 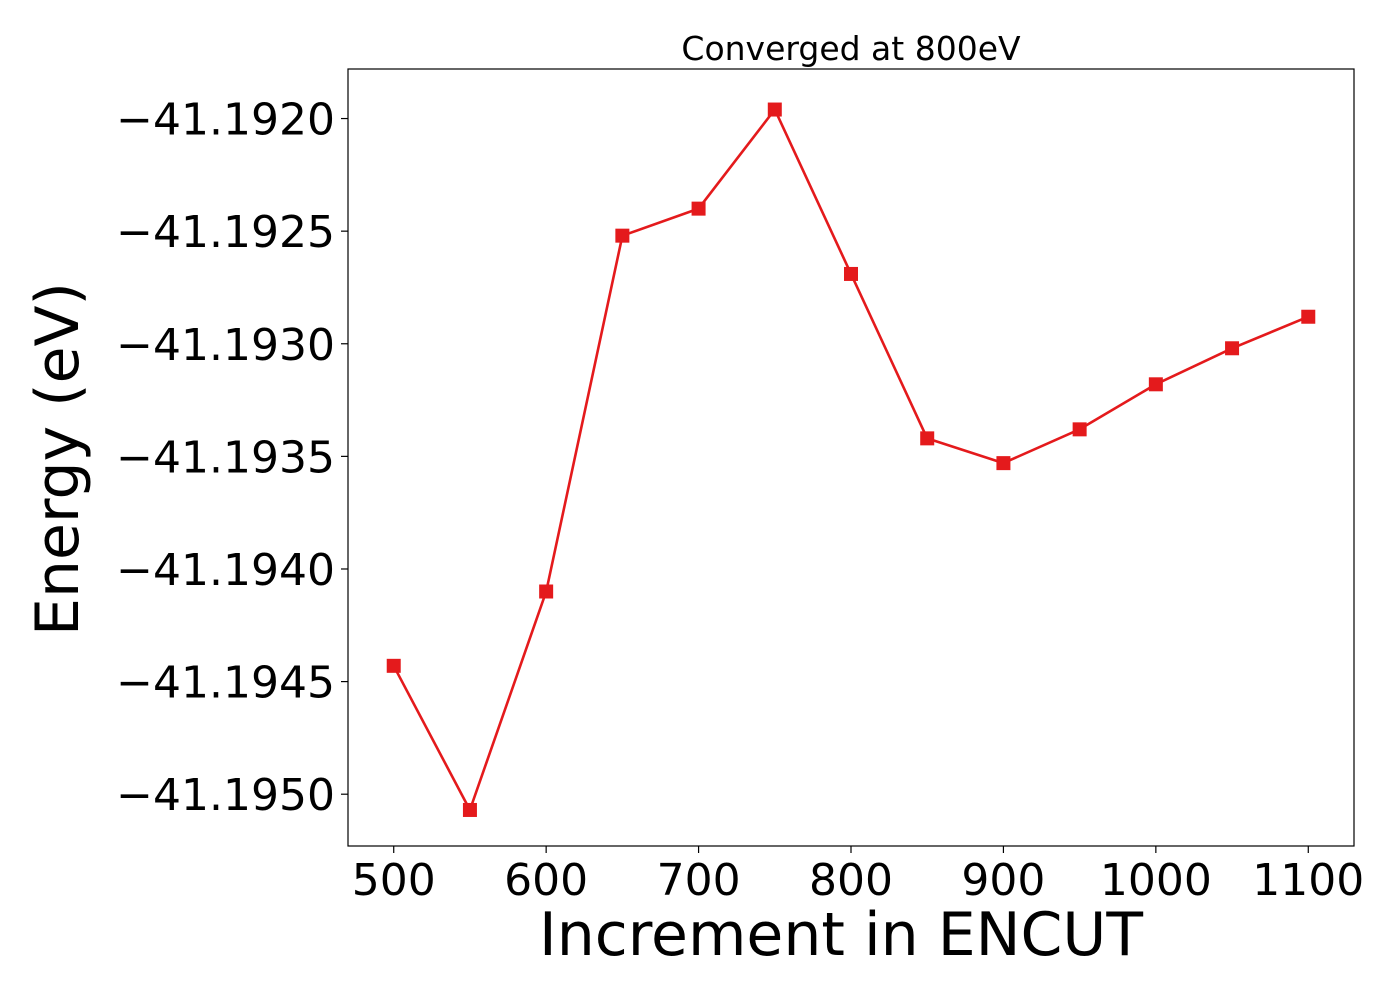 What do you see at coordinates (699, 880) in the screenshot?
I see `x-tick-label: 700` at bounding box center [699, 880].